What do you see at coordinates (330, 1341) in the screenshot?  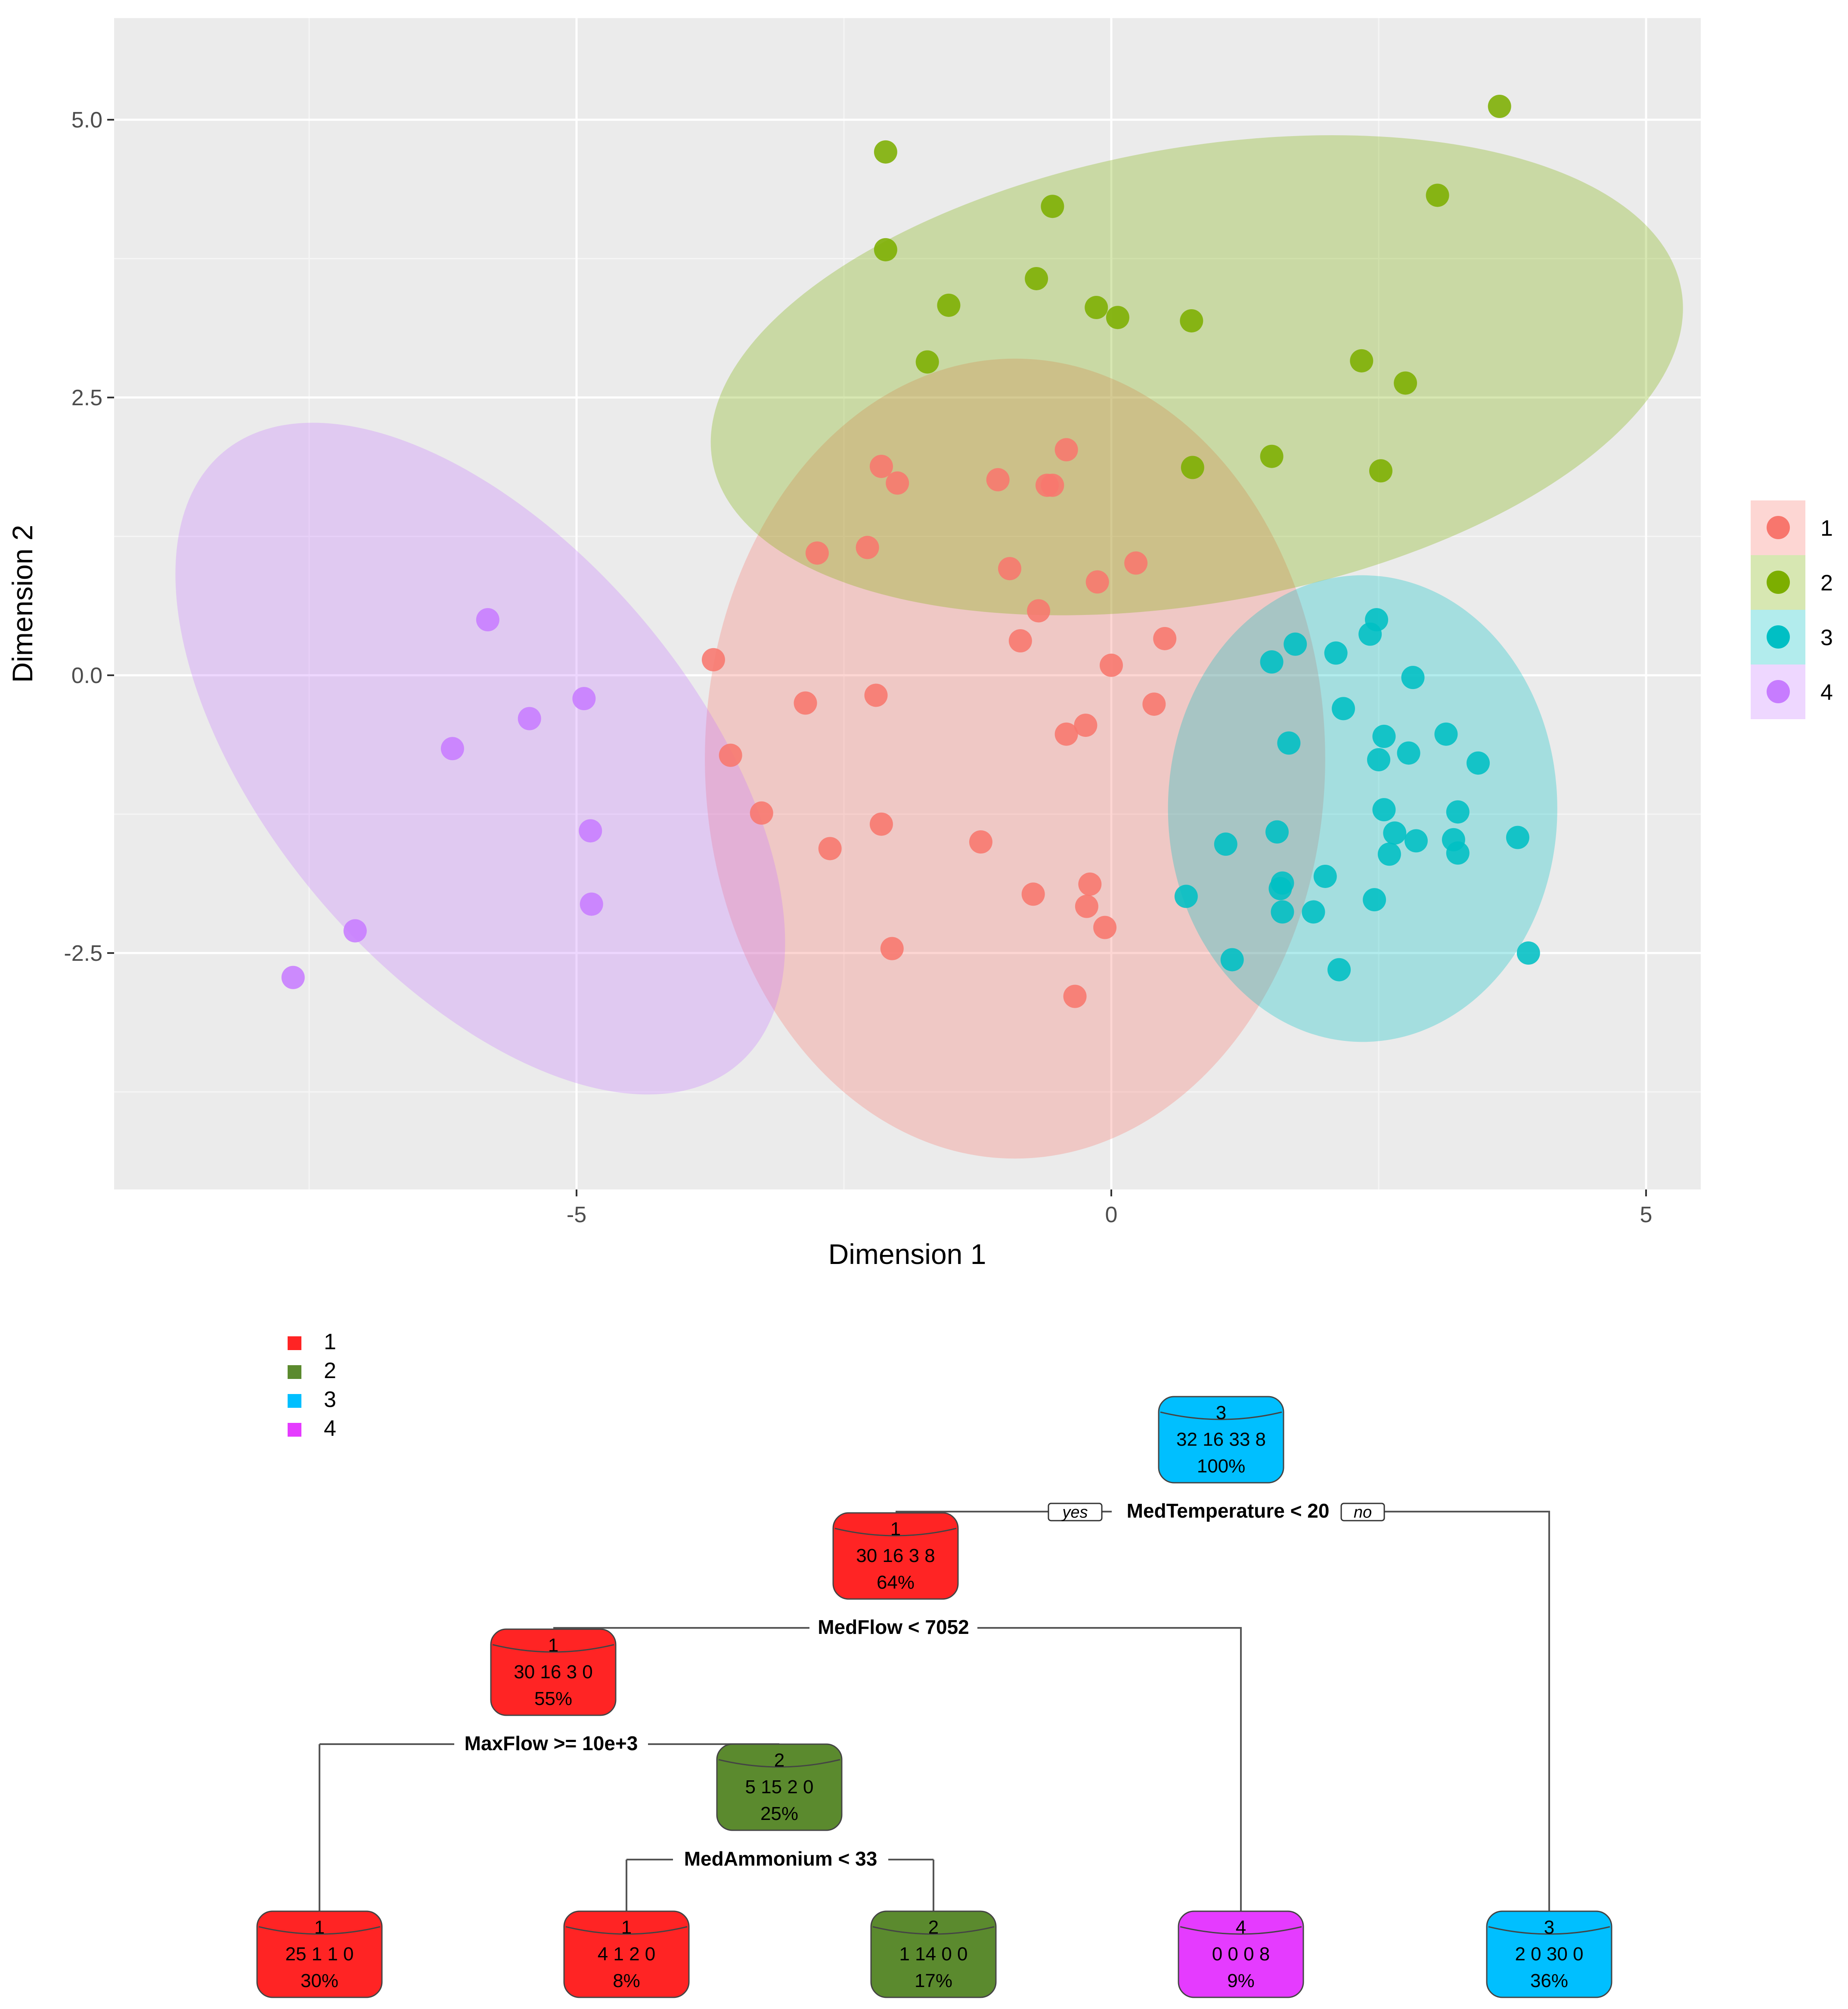 I see `tree-legend-label: 1` at bounding box center [330, 1341].